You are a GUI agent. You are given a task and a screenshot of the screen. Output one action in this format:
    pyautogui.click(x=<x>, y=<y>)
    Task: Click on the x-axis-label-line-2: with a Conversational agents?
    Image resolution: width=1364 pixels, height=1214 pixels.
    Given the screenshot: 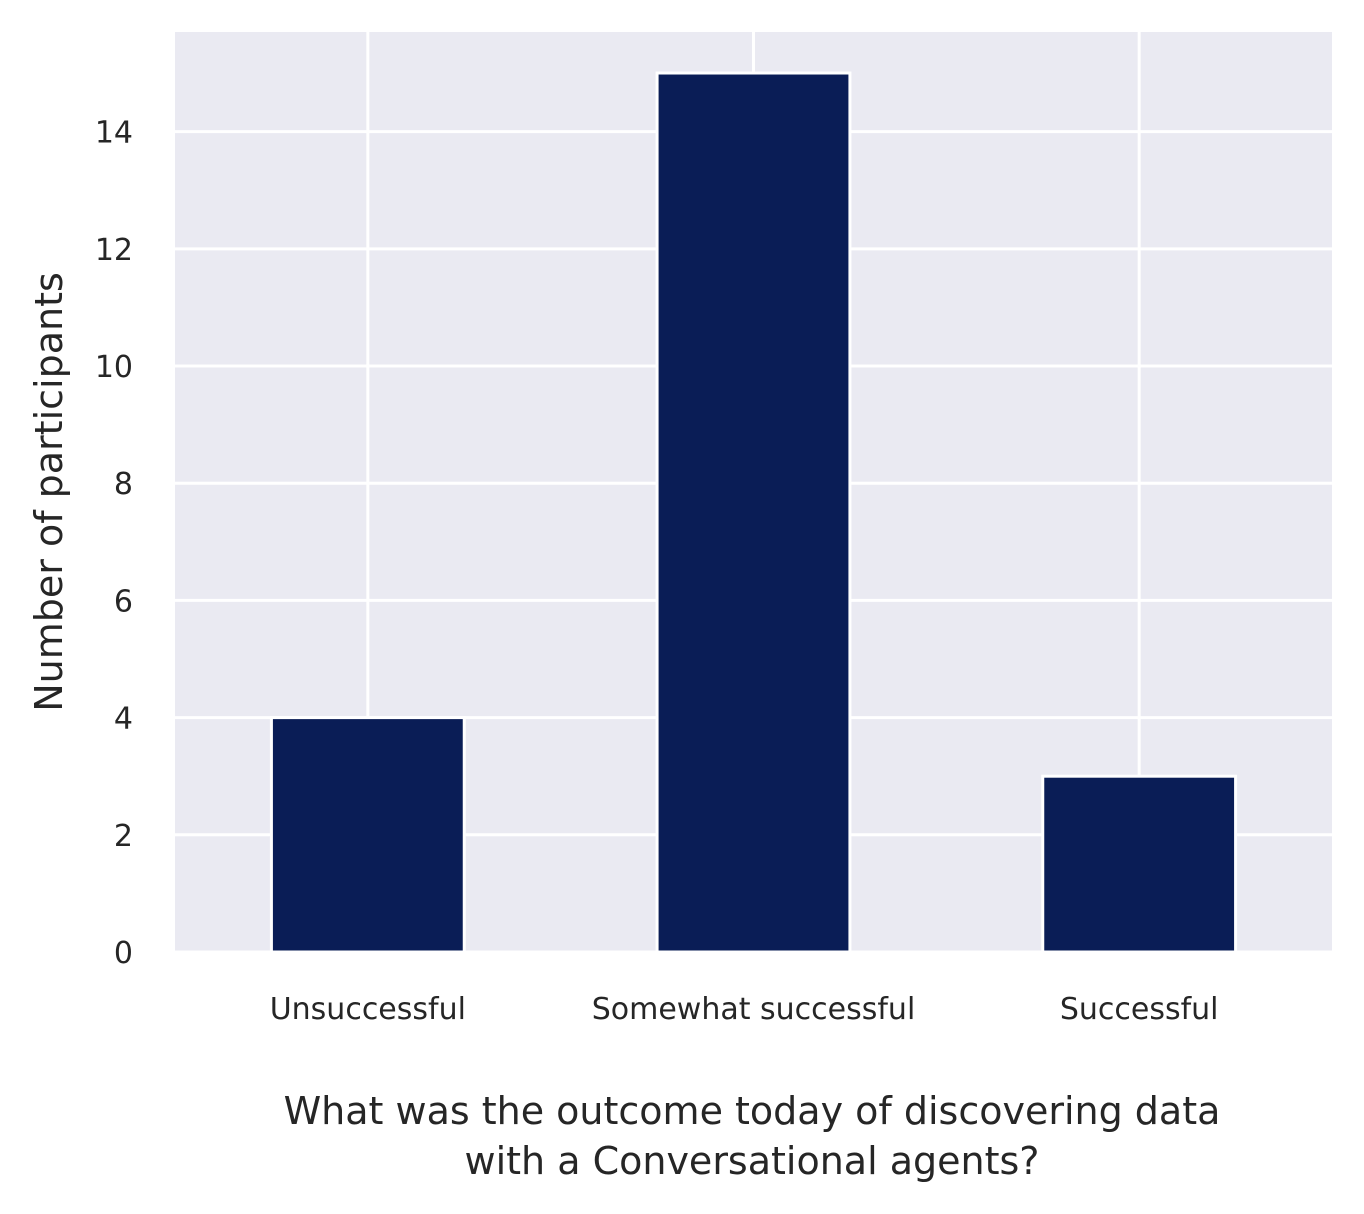 What is the action you would take?
    pyautogui.click(x=752, y=1161)
    